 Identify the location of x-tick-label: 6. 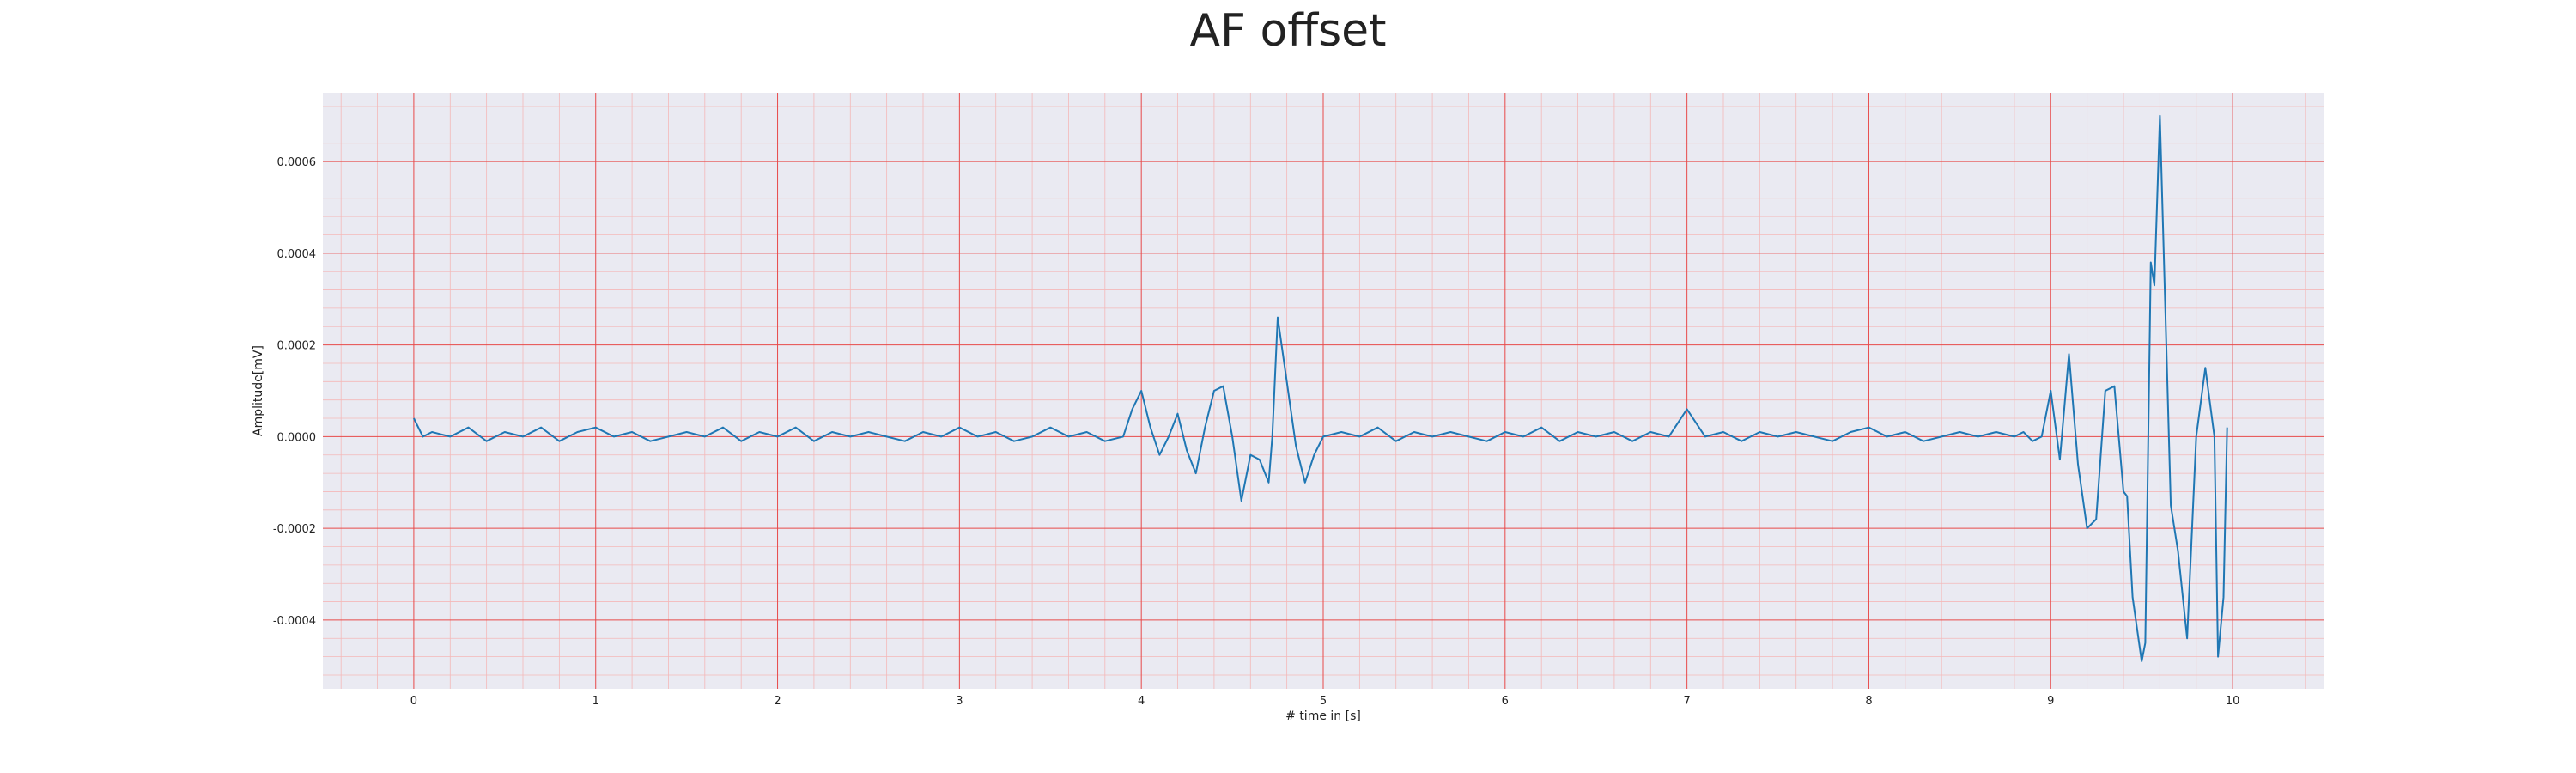
(1506, 701).